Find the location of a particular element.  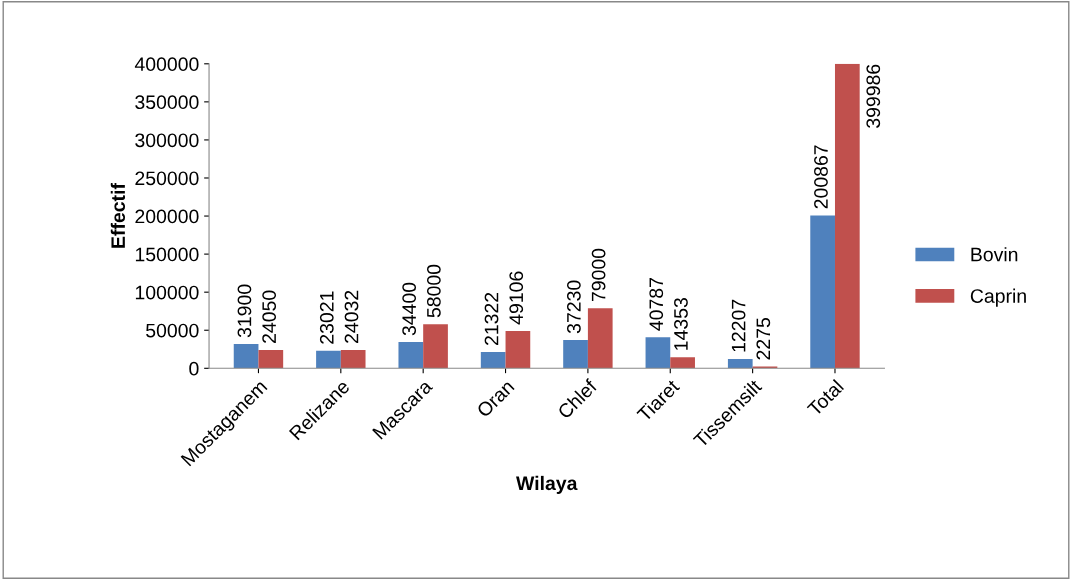

x-axis-title: Wilaya is located at coordinates (547, 484).